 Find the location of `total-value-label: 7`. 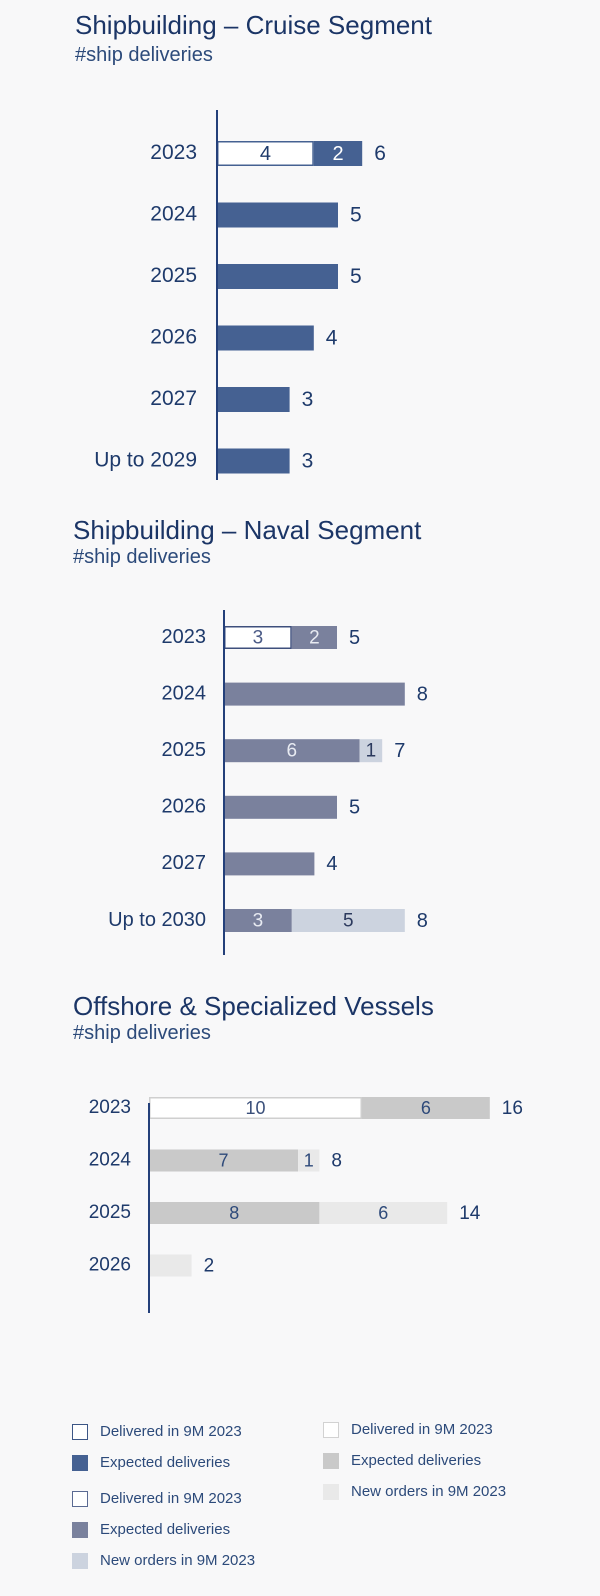

total-value-label: 7 is located at coordinates (399, 751).